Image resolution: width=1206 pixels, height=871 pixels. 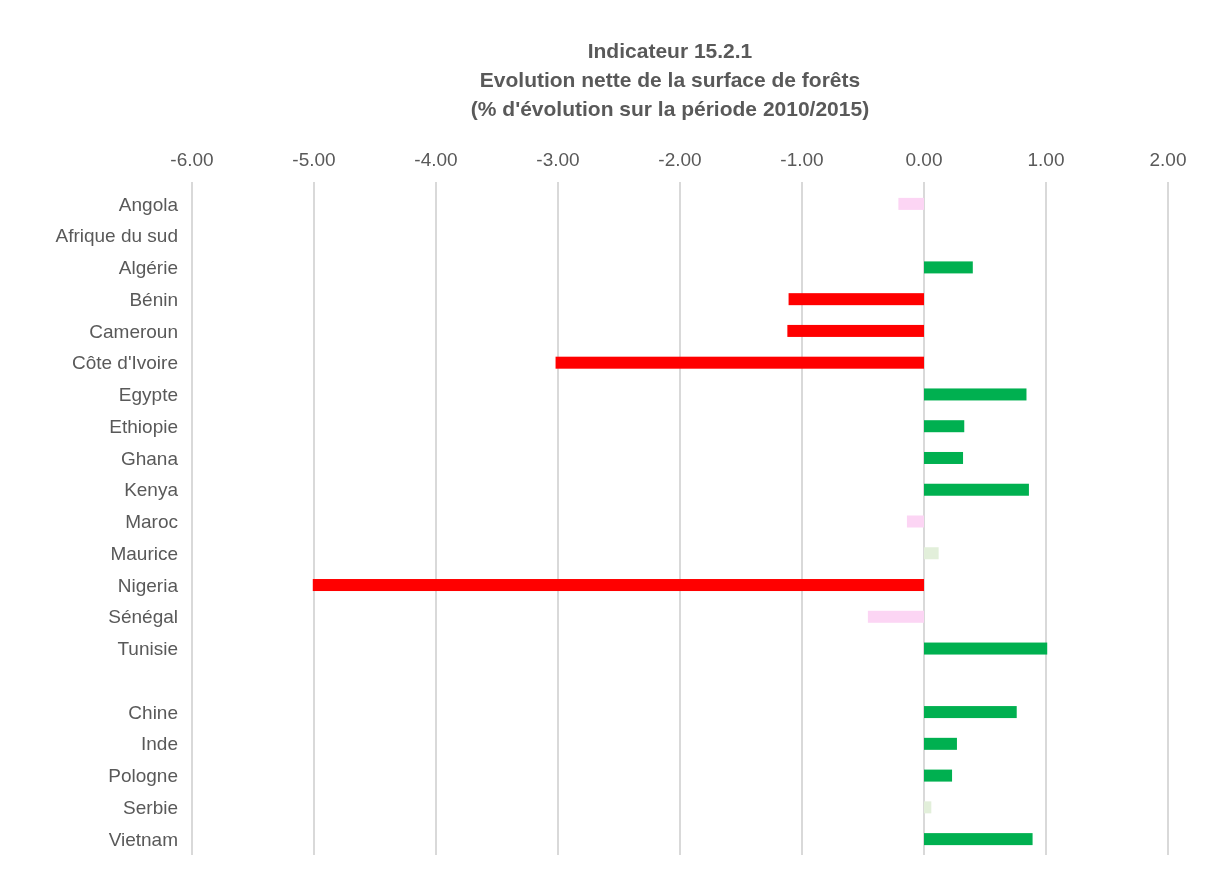 What do you see at coordinates (680, 159) in the screenshot?
I see `x-tick-label: -2.00` at bounding box center [680, 159].